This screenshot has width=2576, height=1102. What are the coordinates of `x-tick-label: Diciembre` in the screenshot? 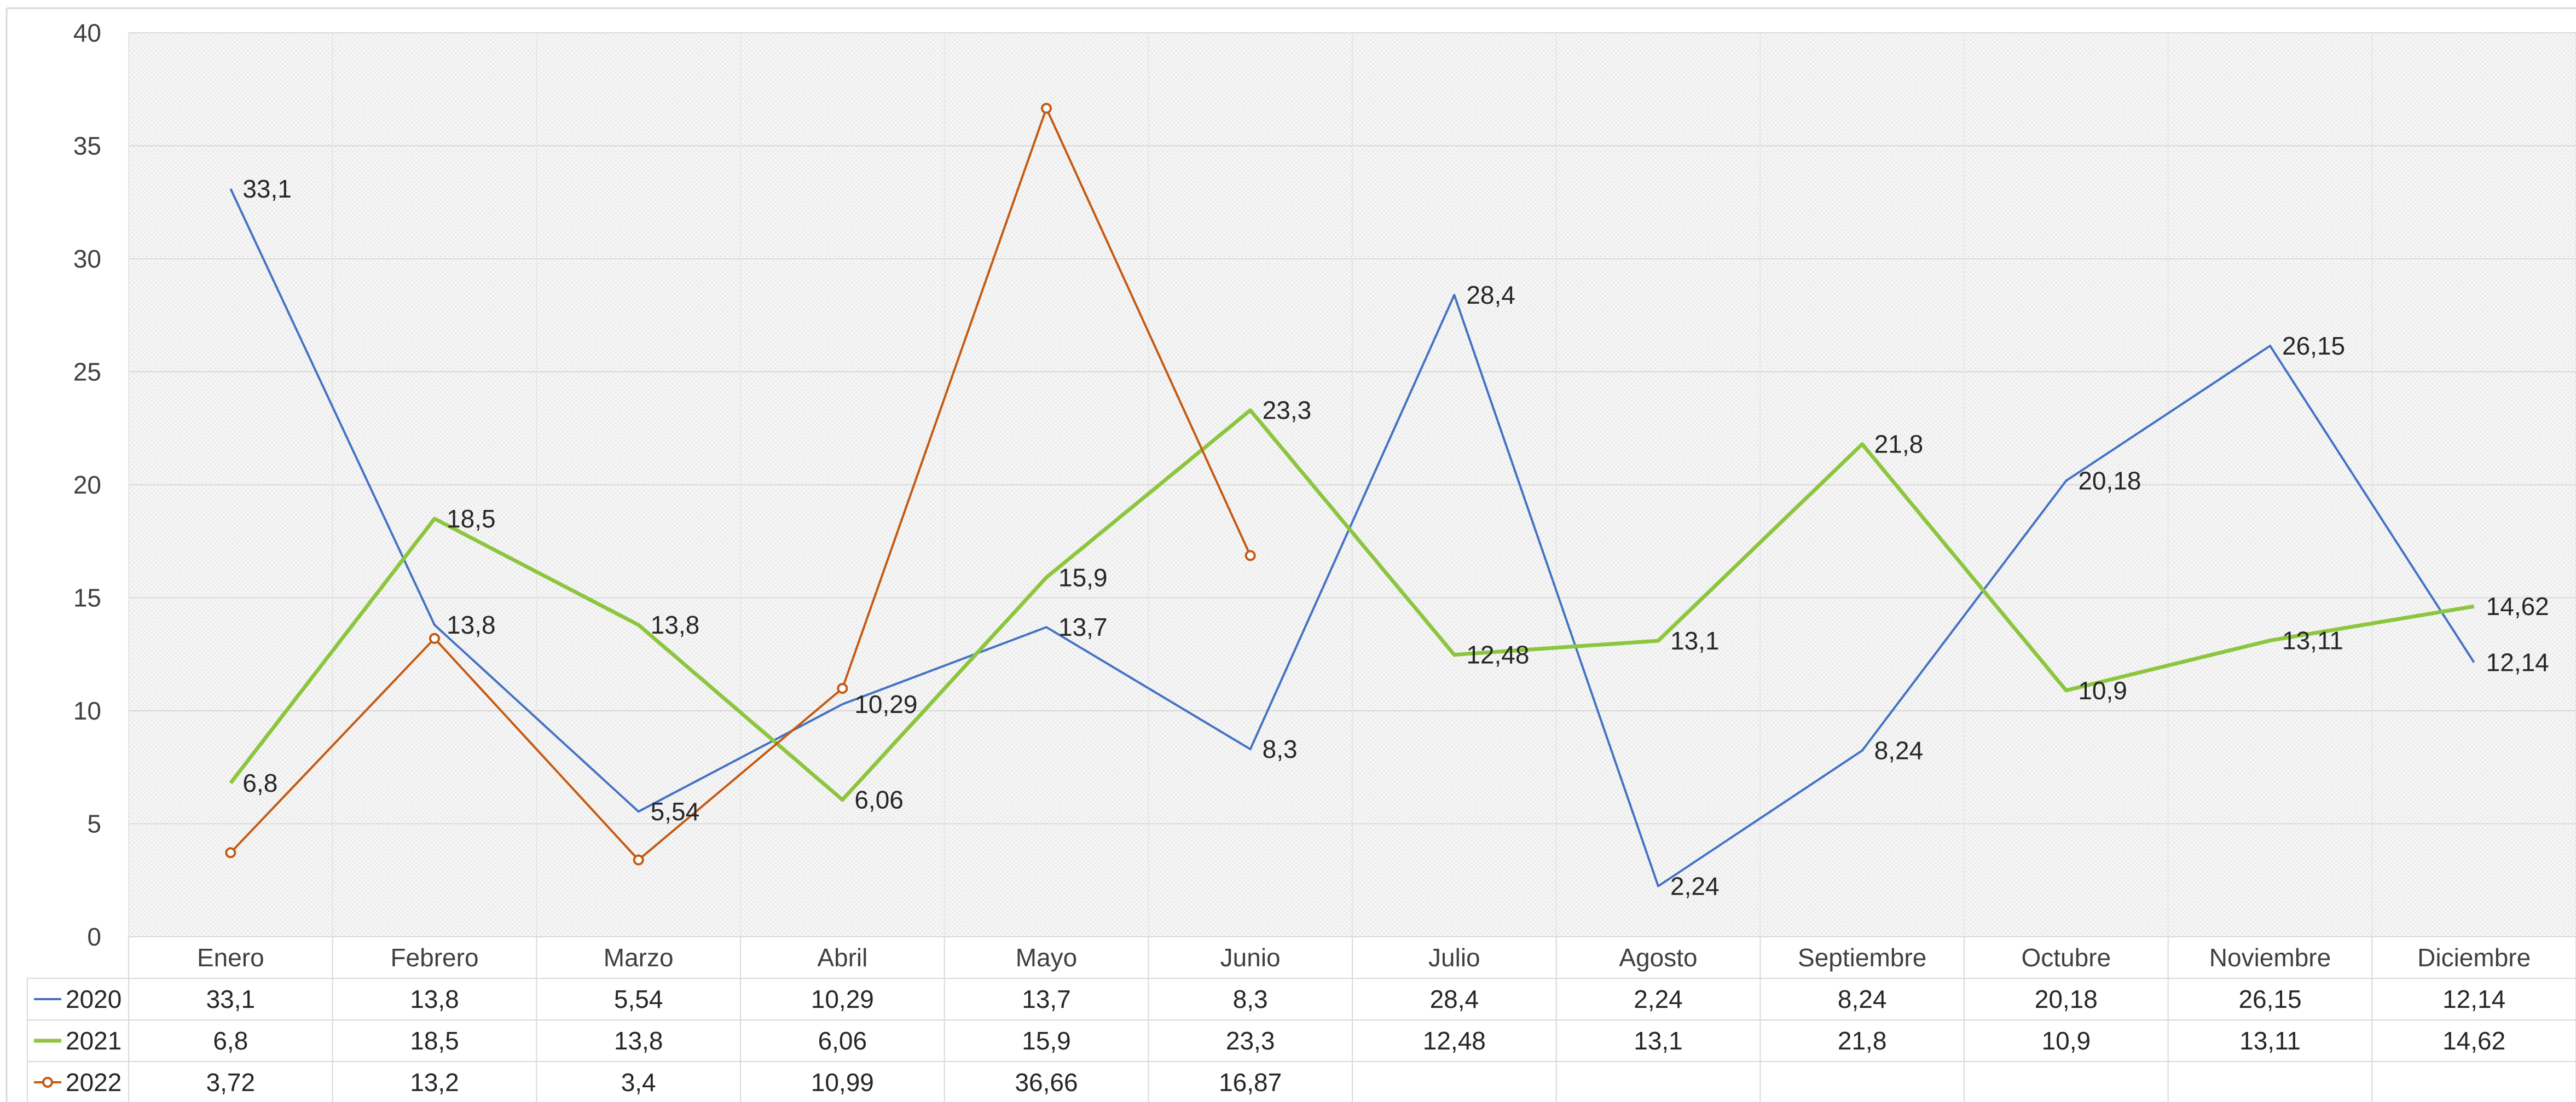 It's located at (2474, 957).